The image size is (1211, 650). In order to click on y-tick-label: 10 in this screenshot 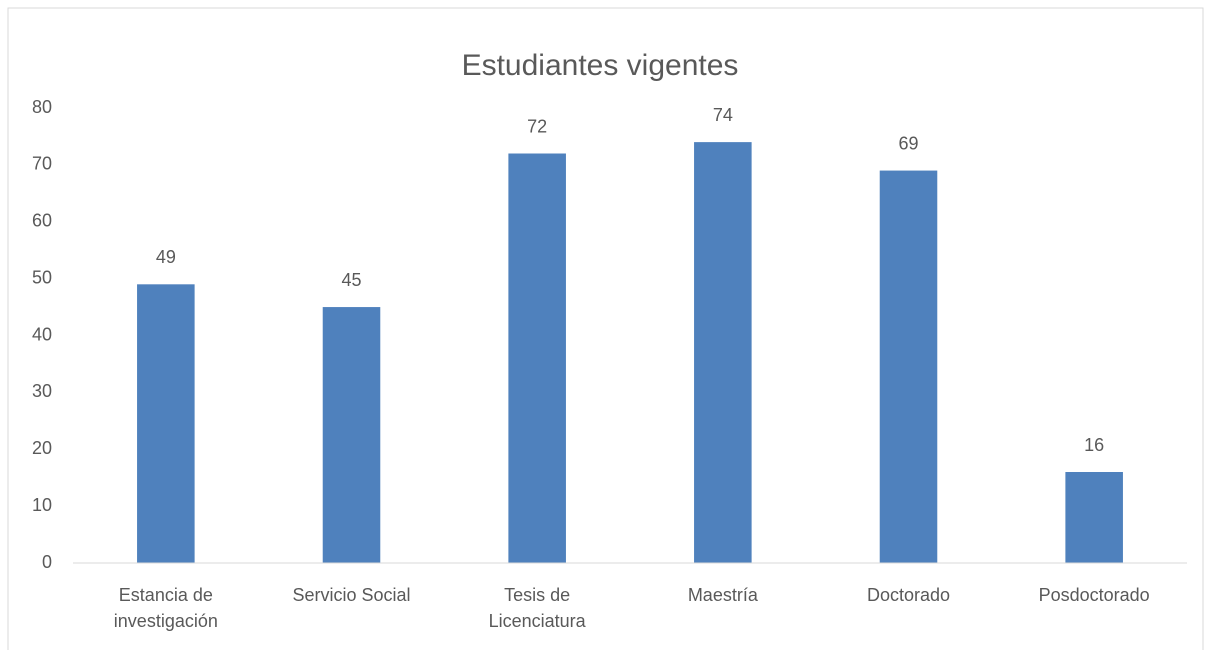, I will do `click(42, 505)`.